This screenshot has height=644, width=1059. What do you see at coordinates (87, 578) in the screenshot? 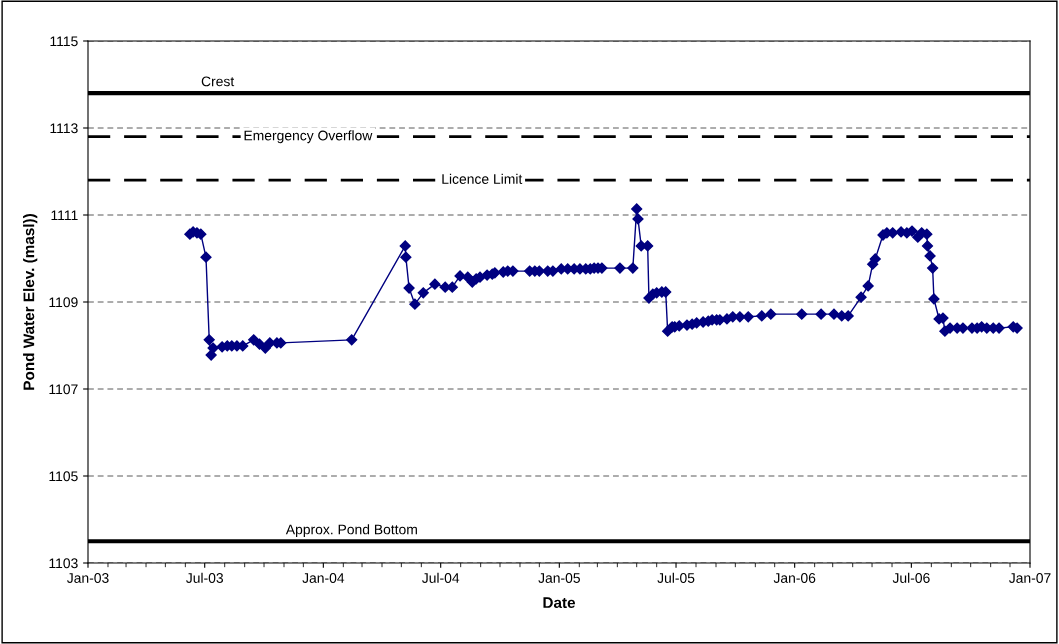
I see `x-tick-label: Jan-03` at bounding box center [87, 578].